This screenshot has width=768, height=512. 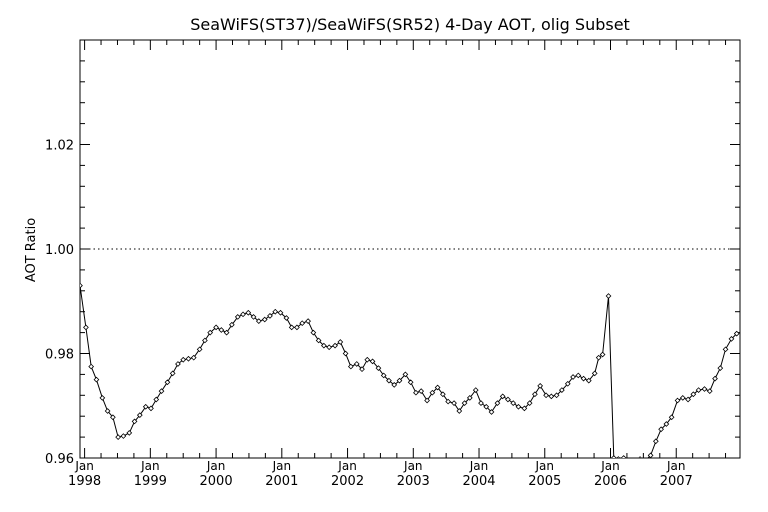 I want to click on x-tick-year-label: 2005, so click(x=544, y=481).